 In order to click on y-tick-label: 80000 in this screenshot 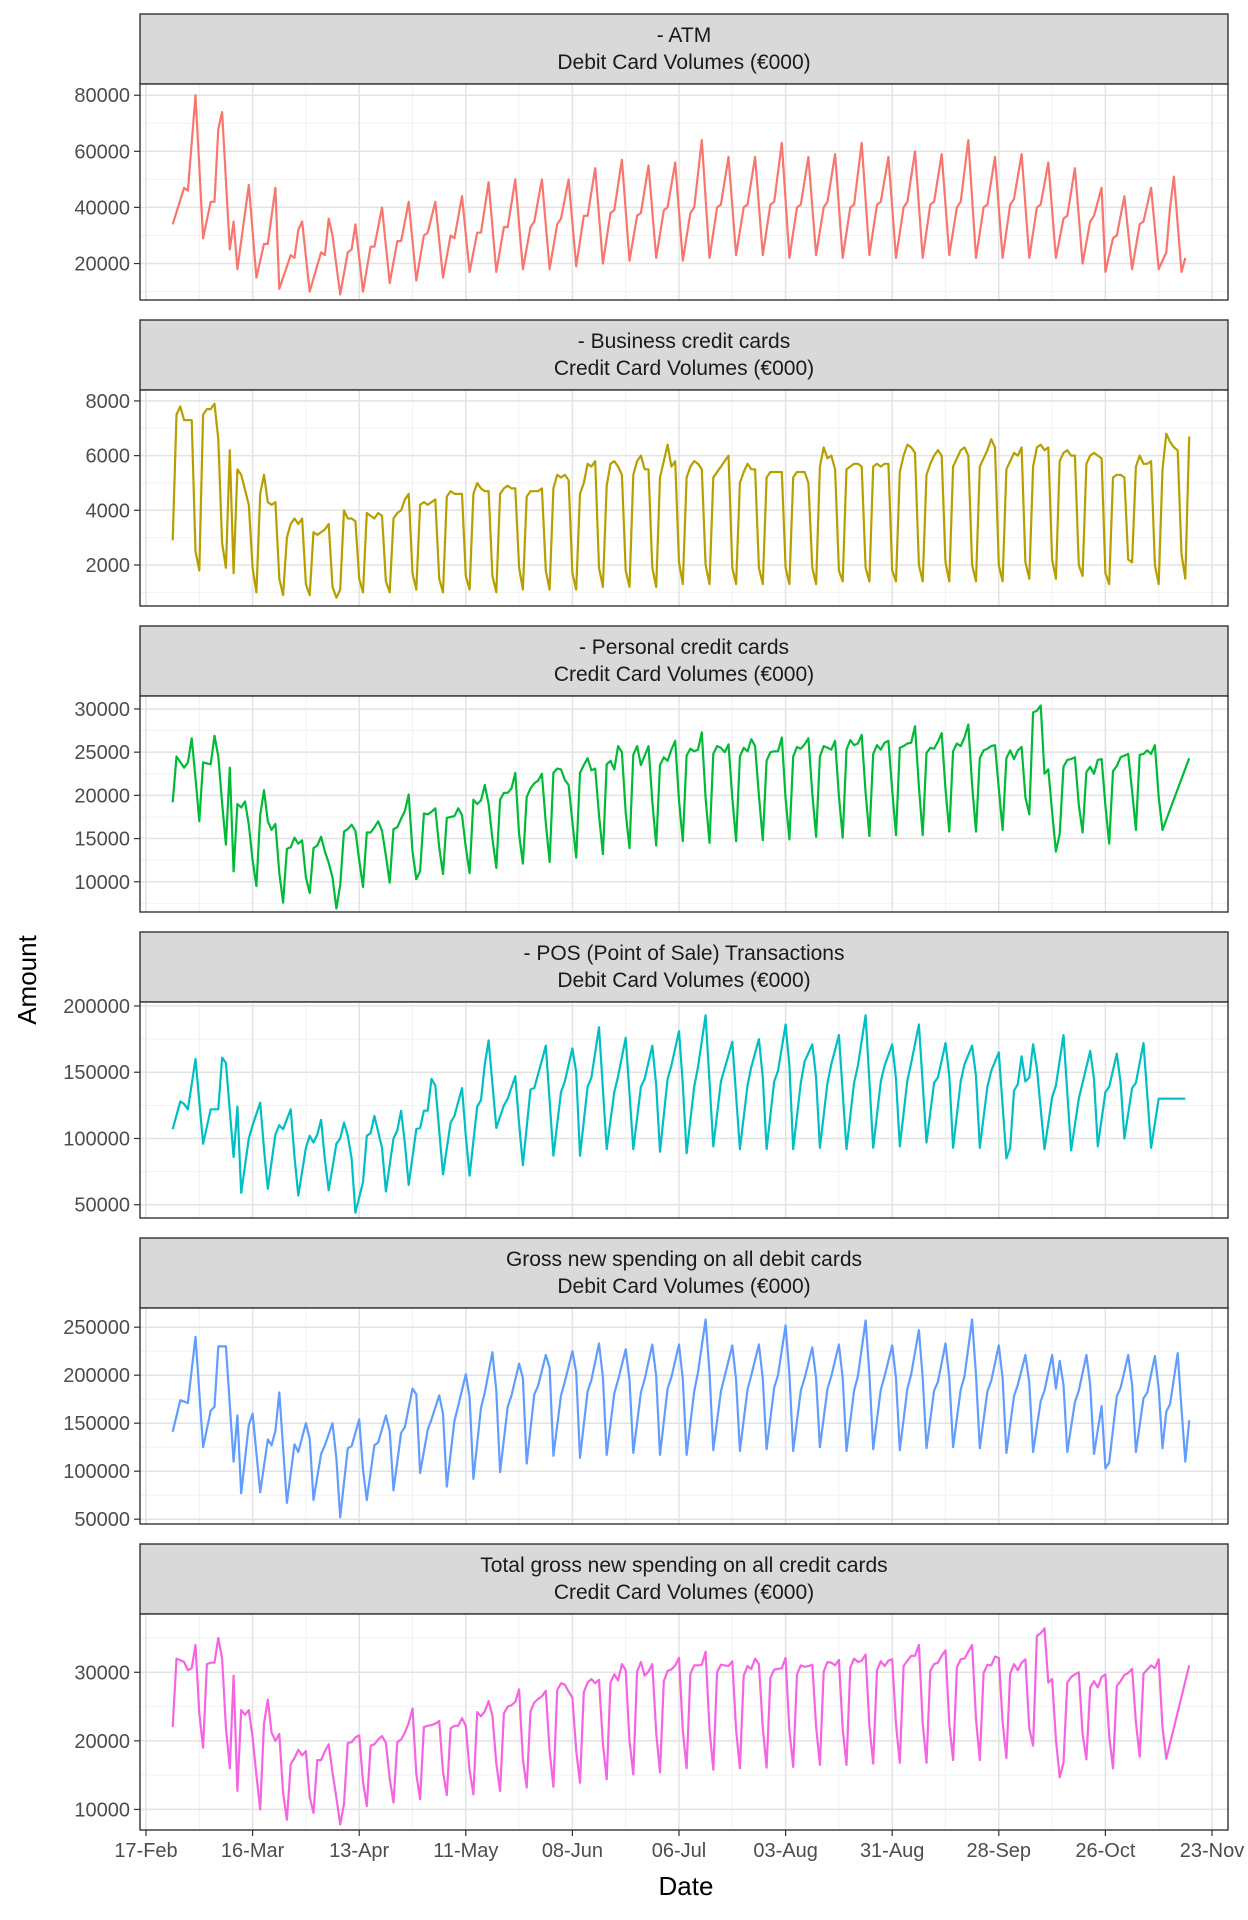, I will do `click(102, 96)`.